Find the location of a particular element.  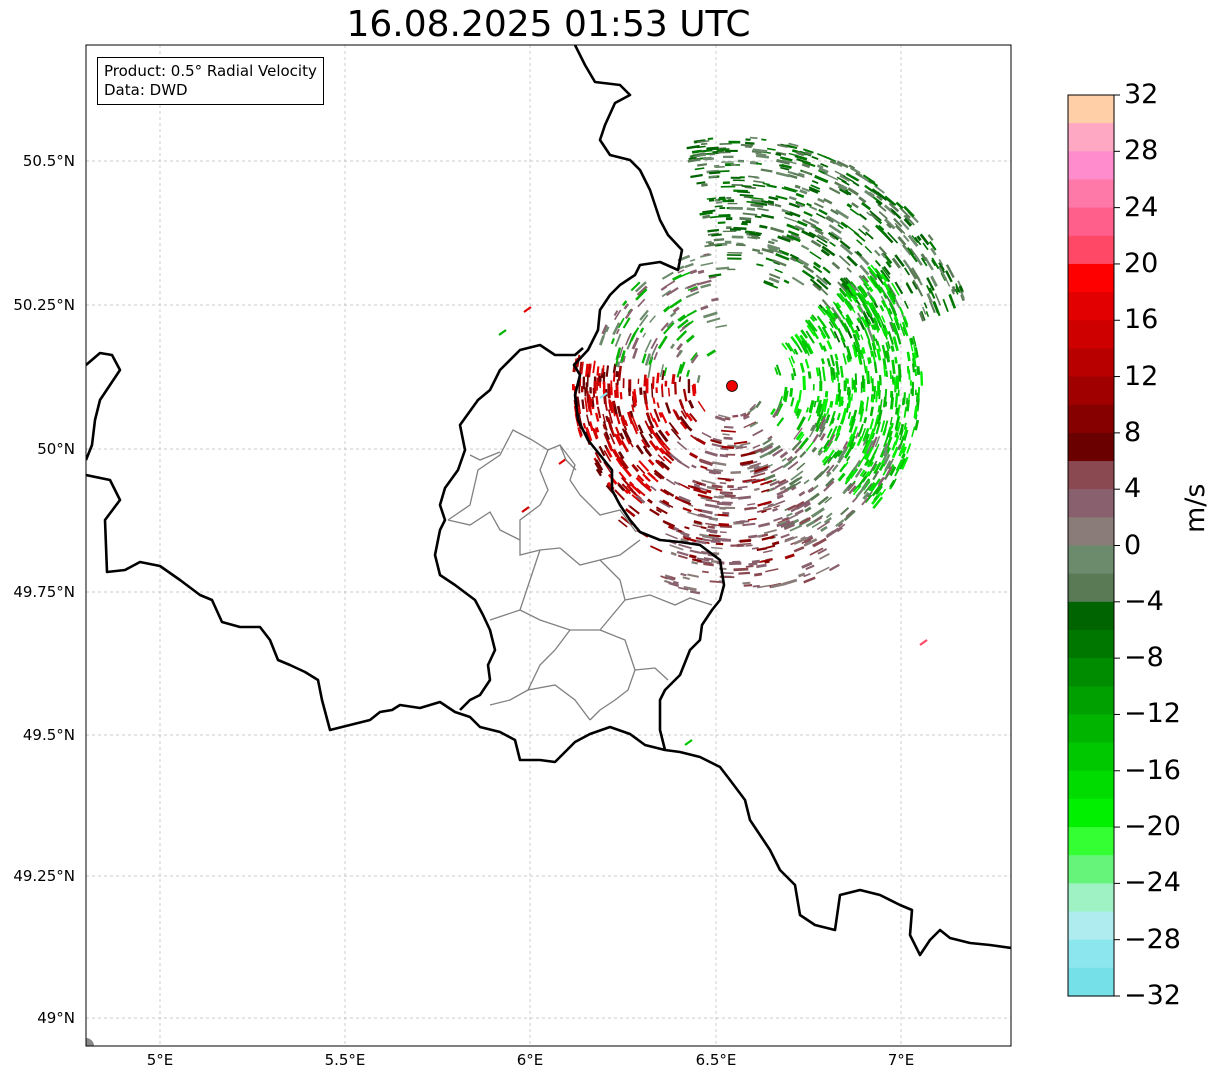

info-box: Product: 0.5° Radial Velocity Data: DWD is located at coordinates (210, 81).